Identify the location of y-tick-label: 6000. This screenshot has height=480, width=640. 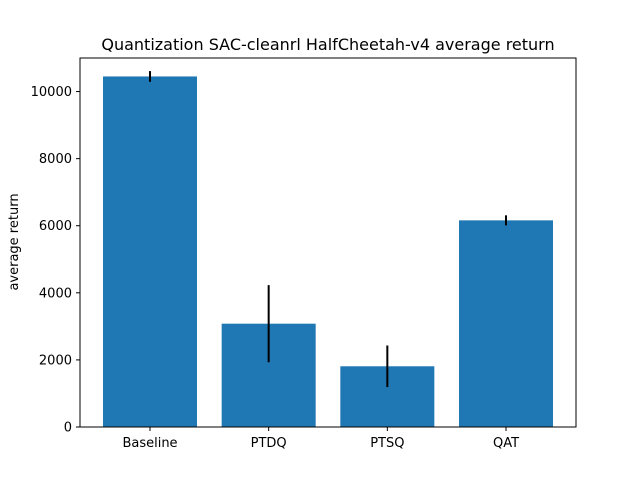
(55, 226).